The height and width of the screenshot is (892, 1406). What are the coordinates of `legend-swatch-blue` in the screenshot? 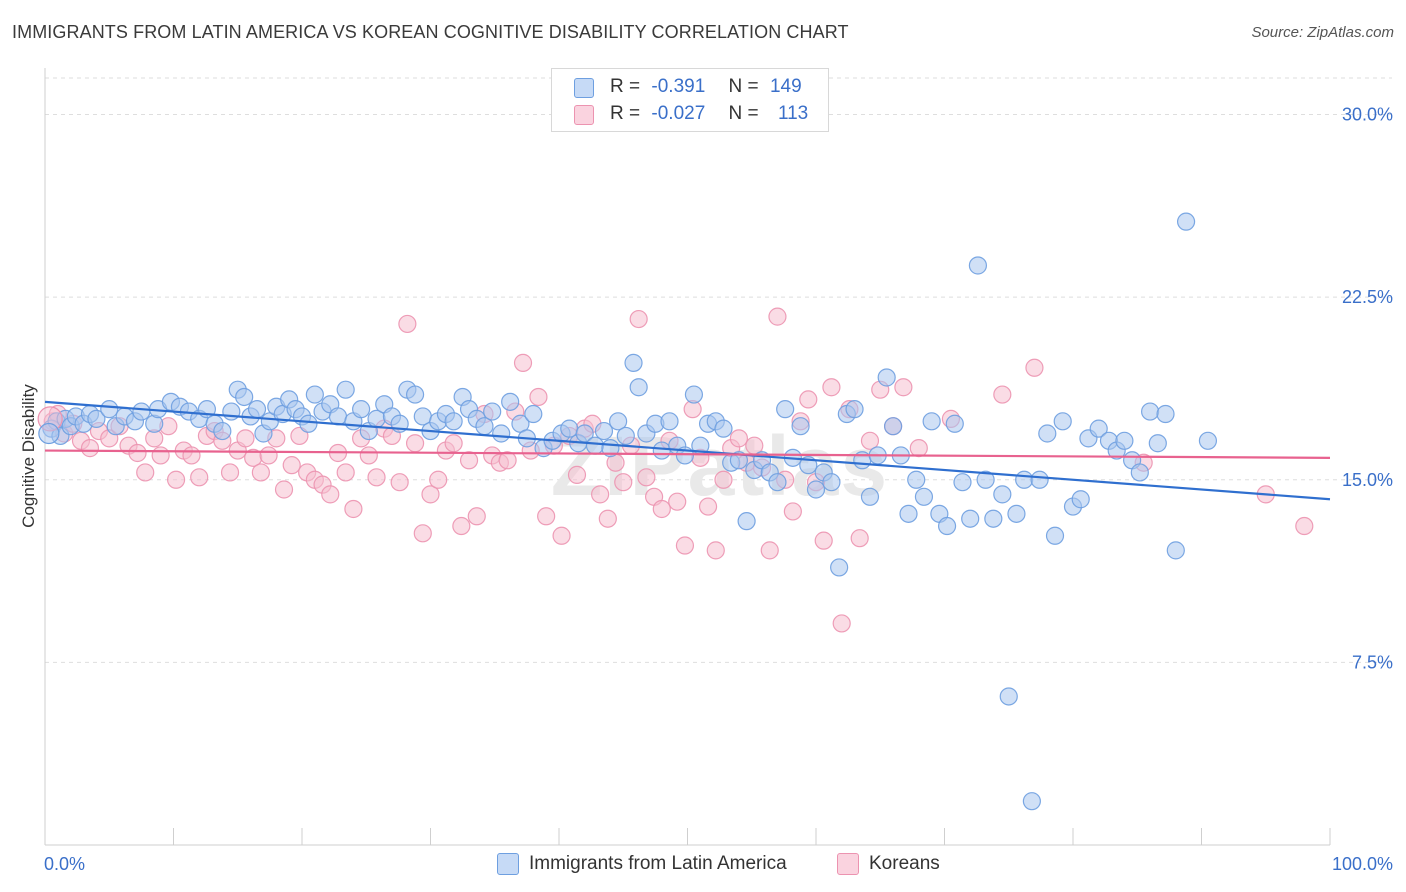 It's located at (584, 88).